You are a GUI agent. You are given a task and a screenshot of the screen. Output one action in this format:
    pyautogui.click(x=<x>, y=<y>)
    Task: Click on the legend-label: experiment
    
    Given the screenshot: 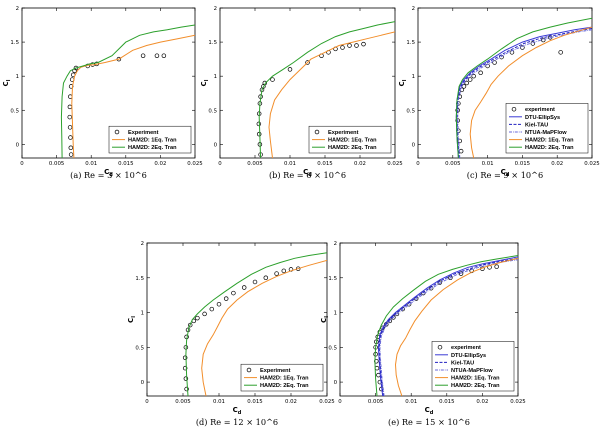 What is the action you would take?
    pyautogui.click(x=466, y=348)
    